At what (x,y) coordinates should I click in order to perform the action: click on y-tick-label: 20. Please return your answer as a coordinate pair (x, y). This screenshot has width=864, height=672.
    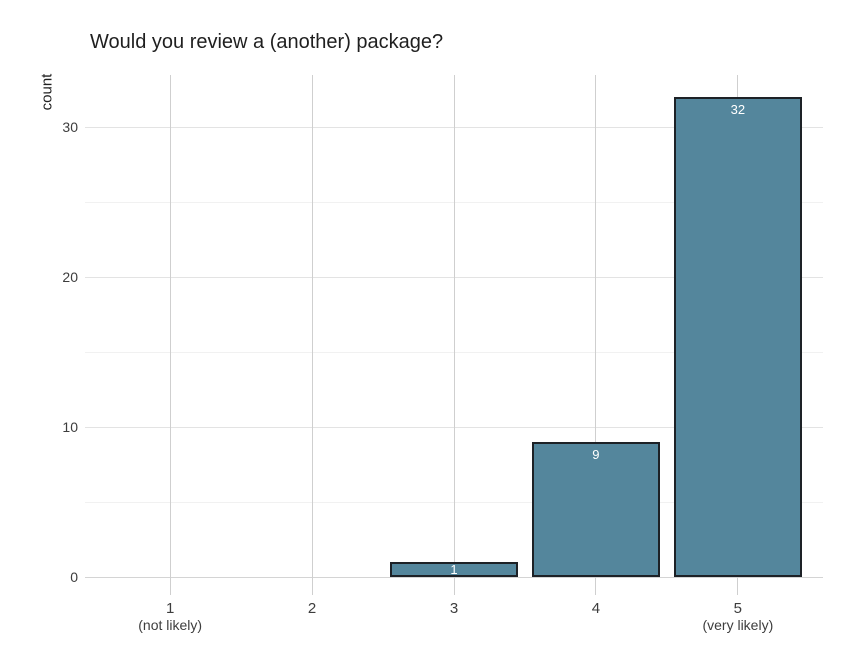
    Looking at the image, I should click on (70, 277).